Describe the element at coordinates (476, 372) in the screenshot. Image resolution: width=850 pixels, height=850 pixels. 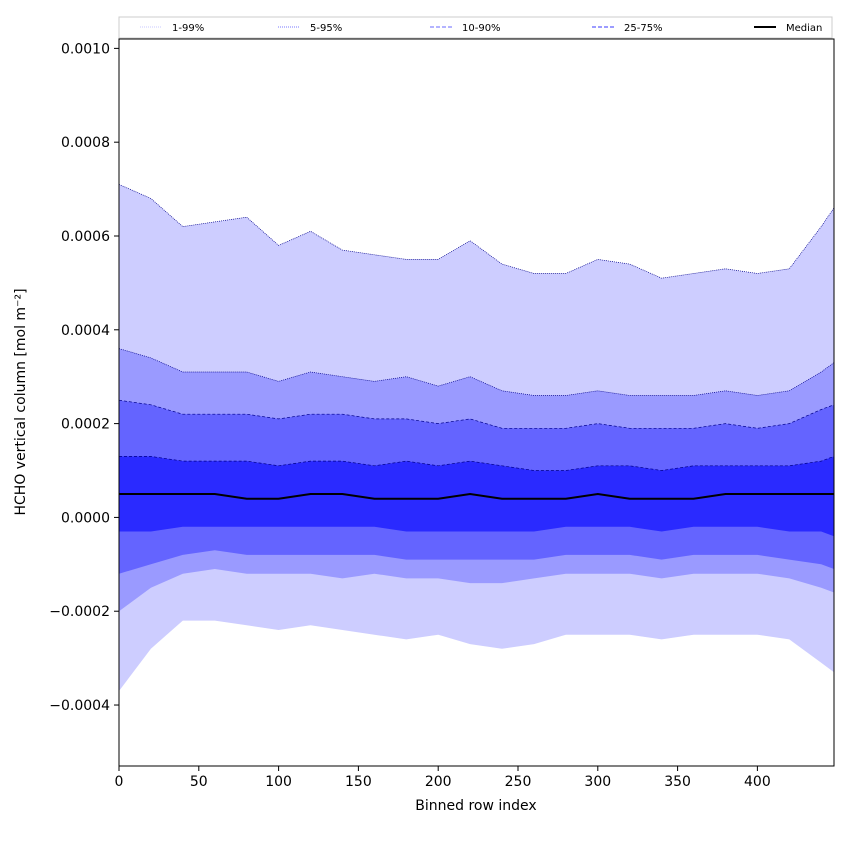
I see `band-upper-line-5-95%` at that location.